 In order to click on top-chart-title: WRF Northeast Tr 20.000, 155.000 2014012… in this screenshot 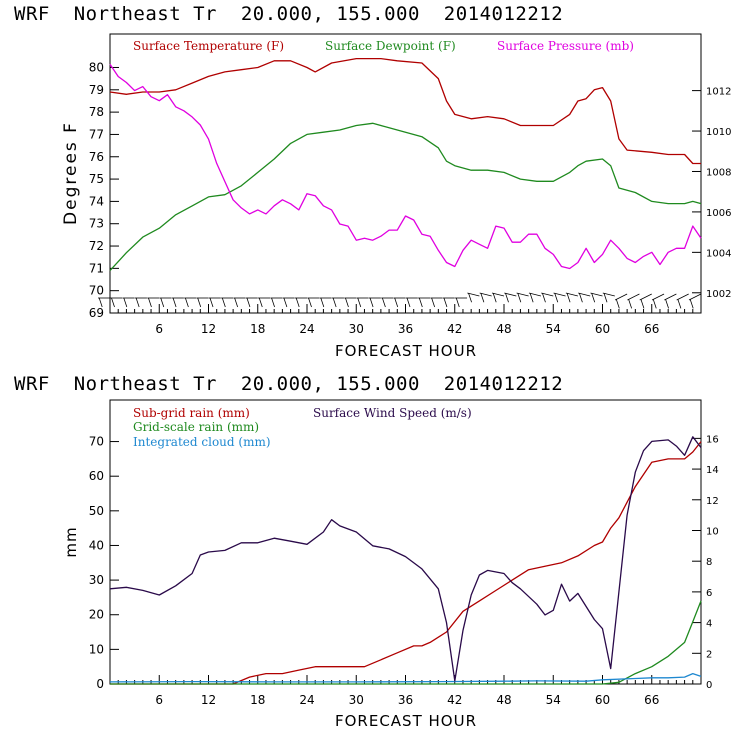, I will do `click(288, 14)`.